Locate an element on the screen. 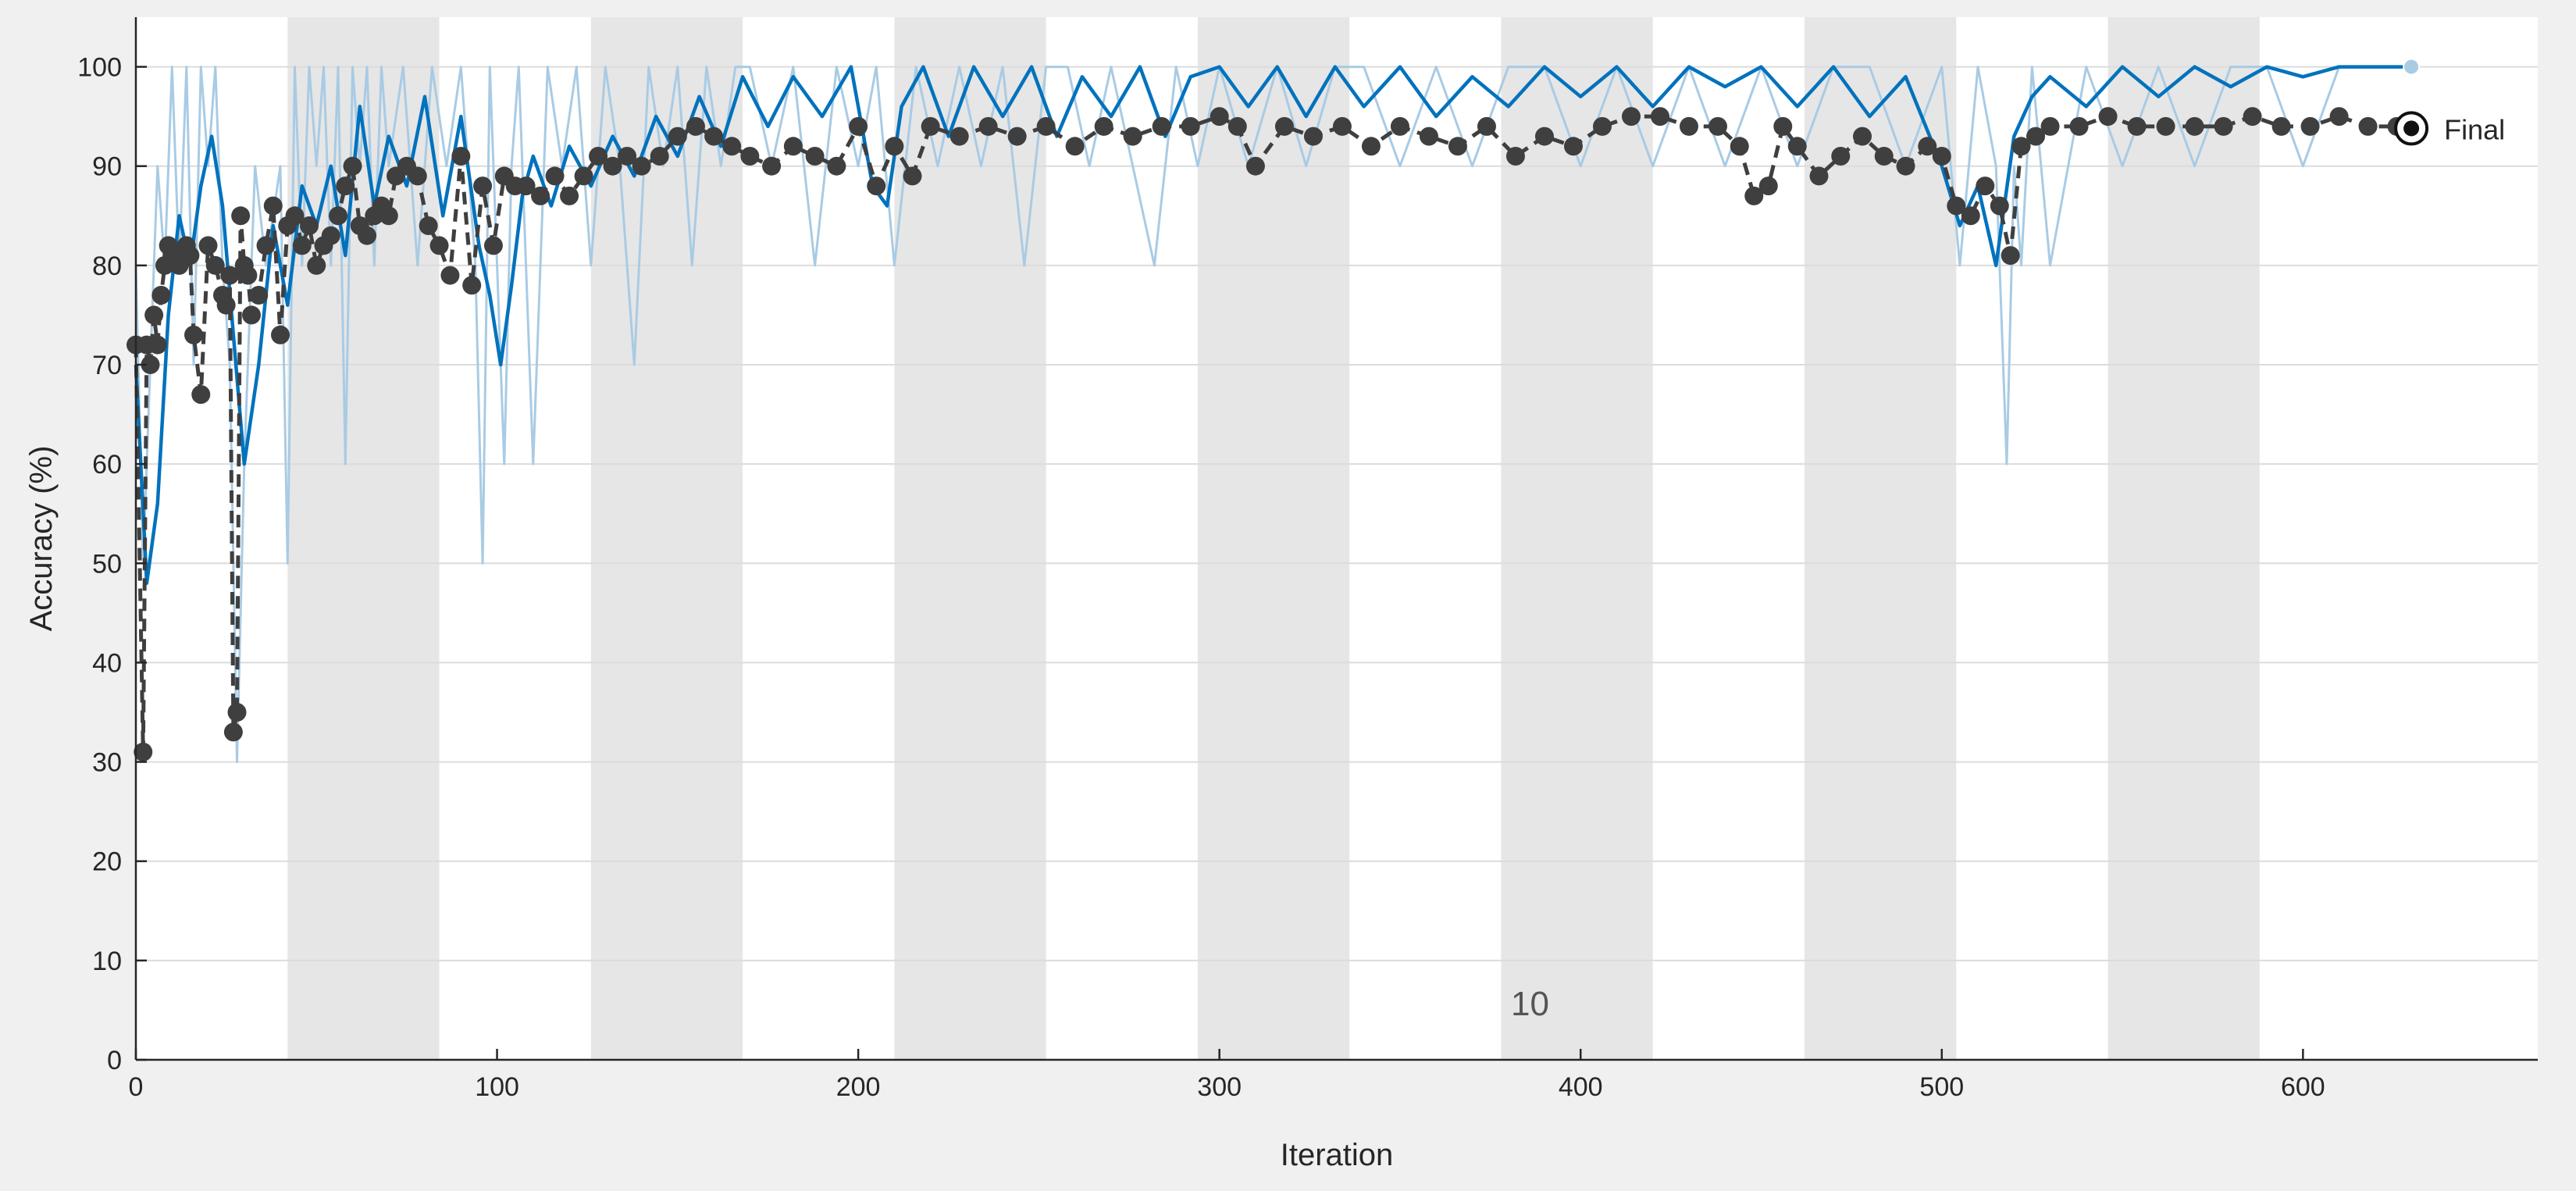 The image size is (2576, 1191). y-tick-label: 10 is located at coordinates (107, 962).